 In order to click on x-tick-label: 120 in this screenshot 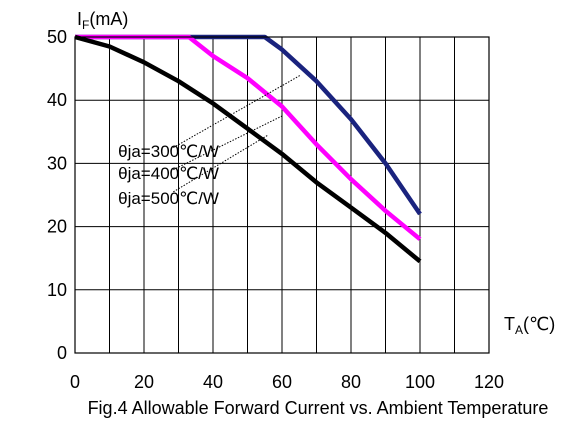, I will do `click(489, 382)`.